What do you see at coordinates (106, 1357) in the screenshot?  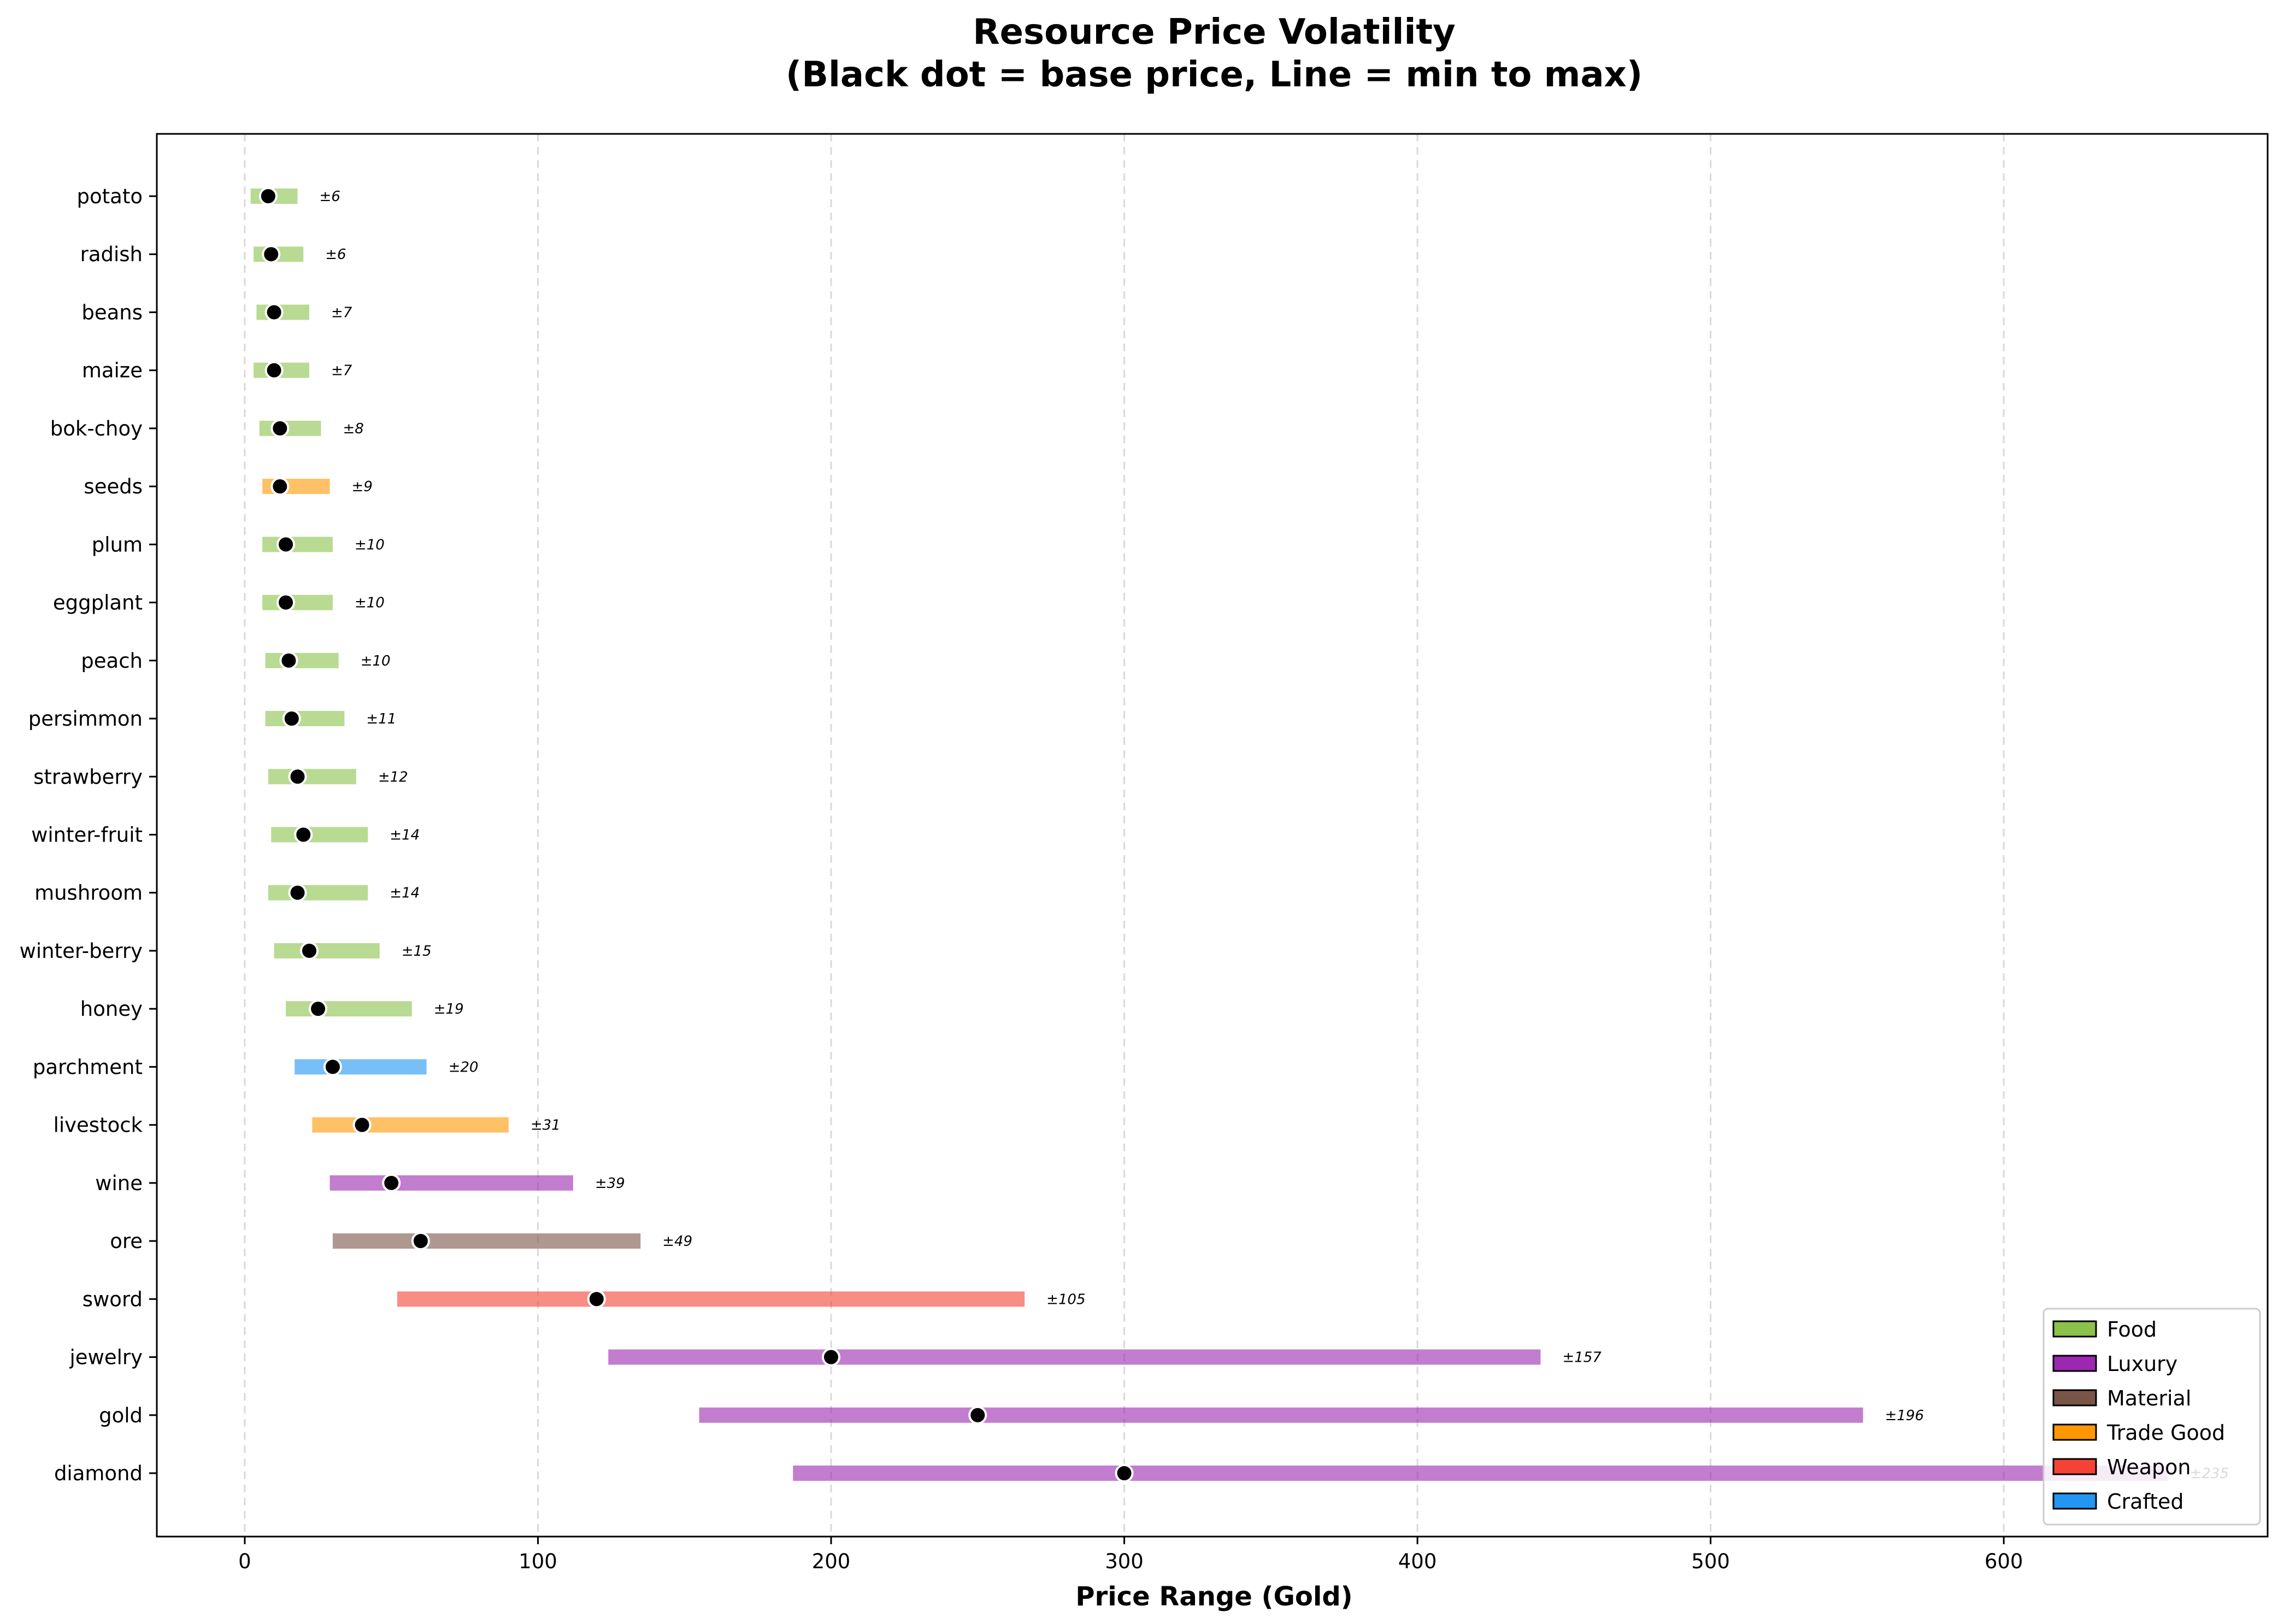 I see `y-tick-label-jewelry: jewelry` at bounding box center [106, 1357].